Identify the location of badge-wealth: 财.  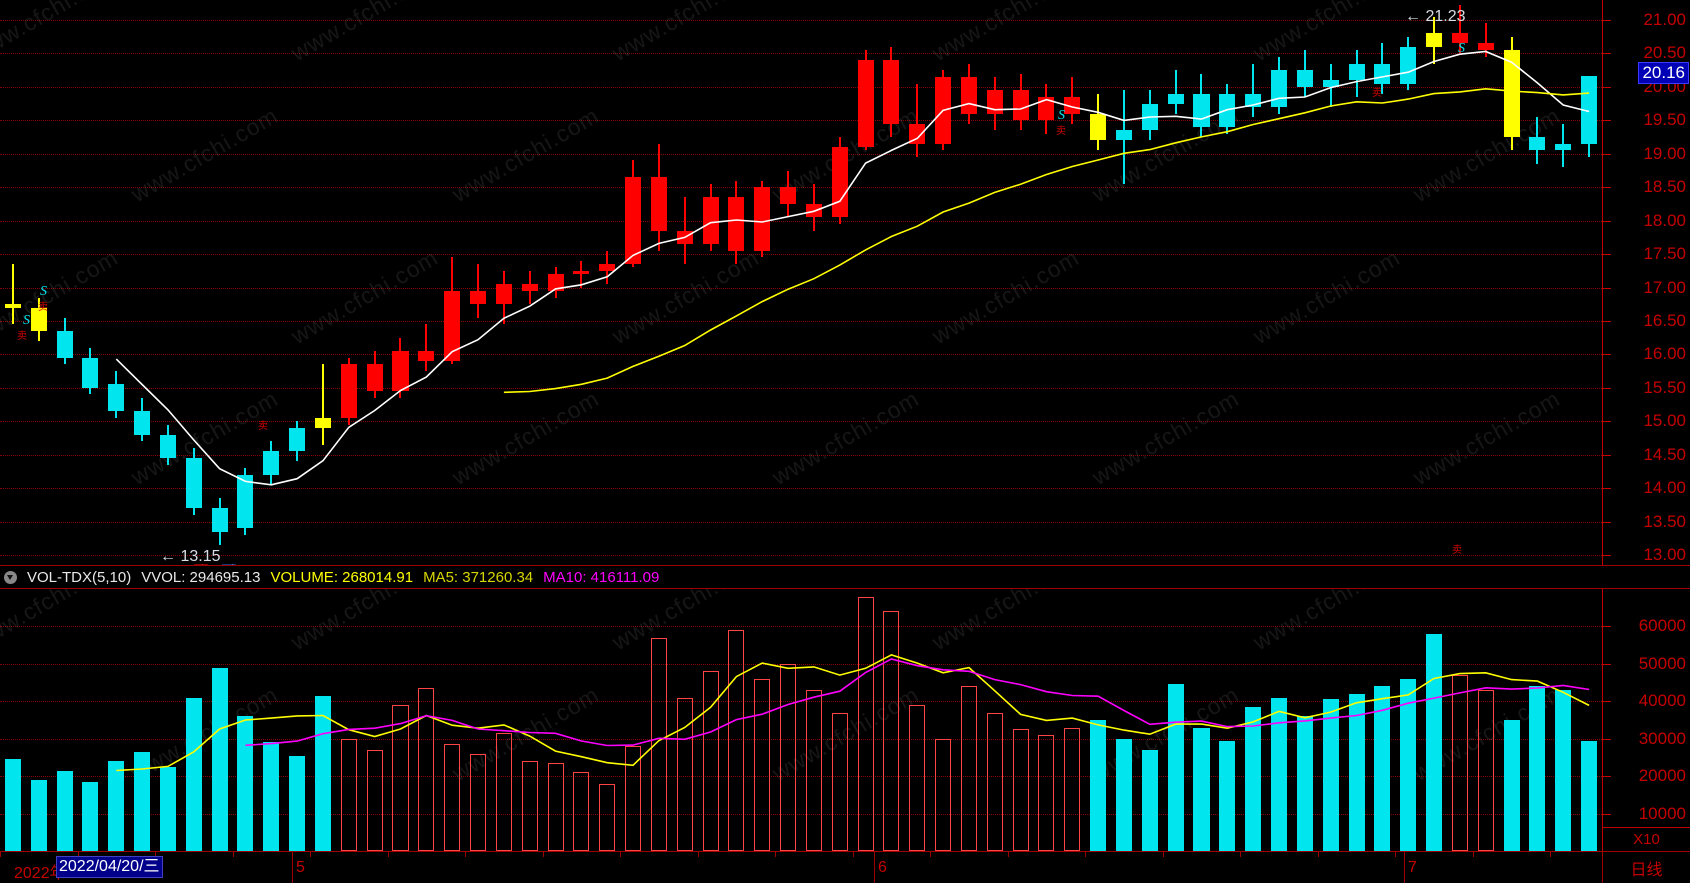
(229, 564).